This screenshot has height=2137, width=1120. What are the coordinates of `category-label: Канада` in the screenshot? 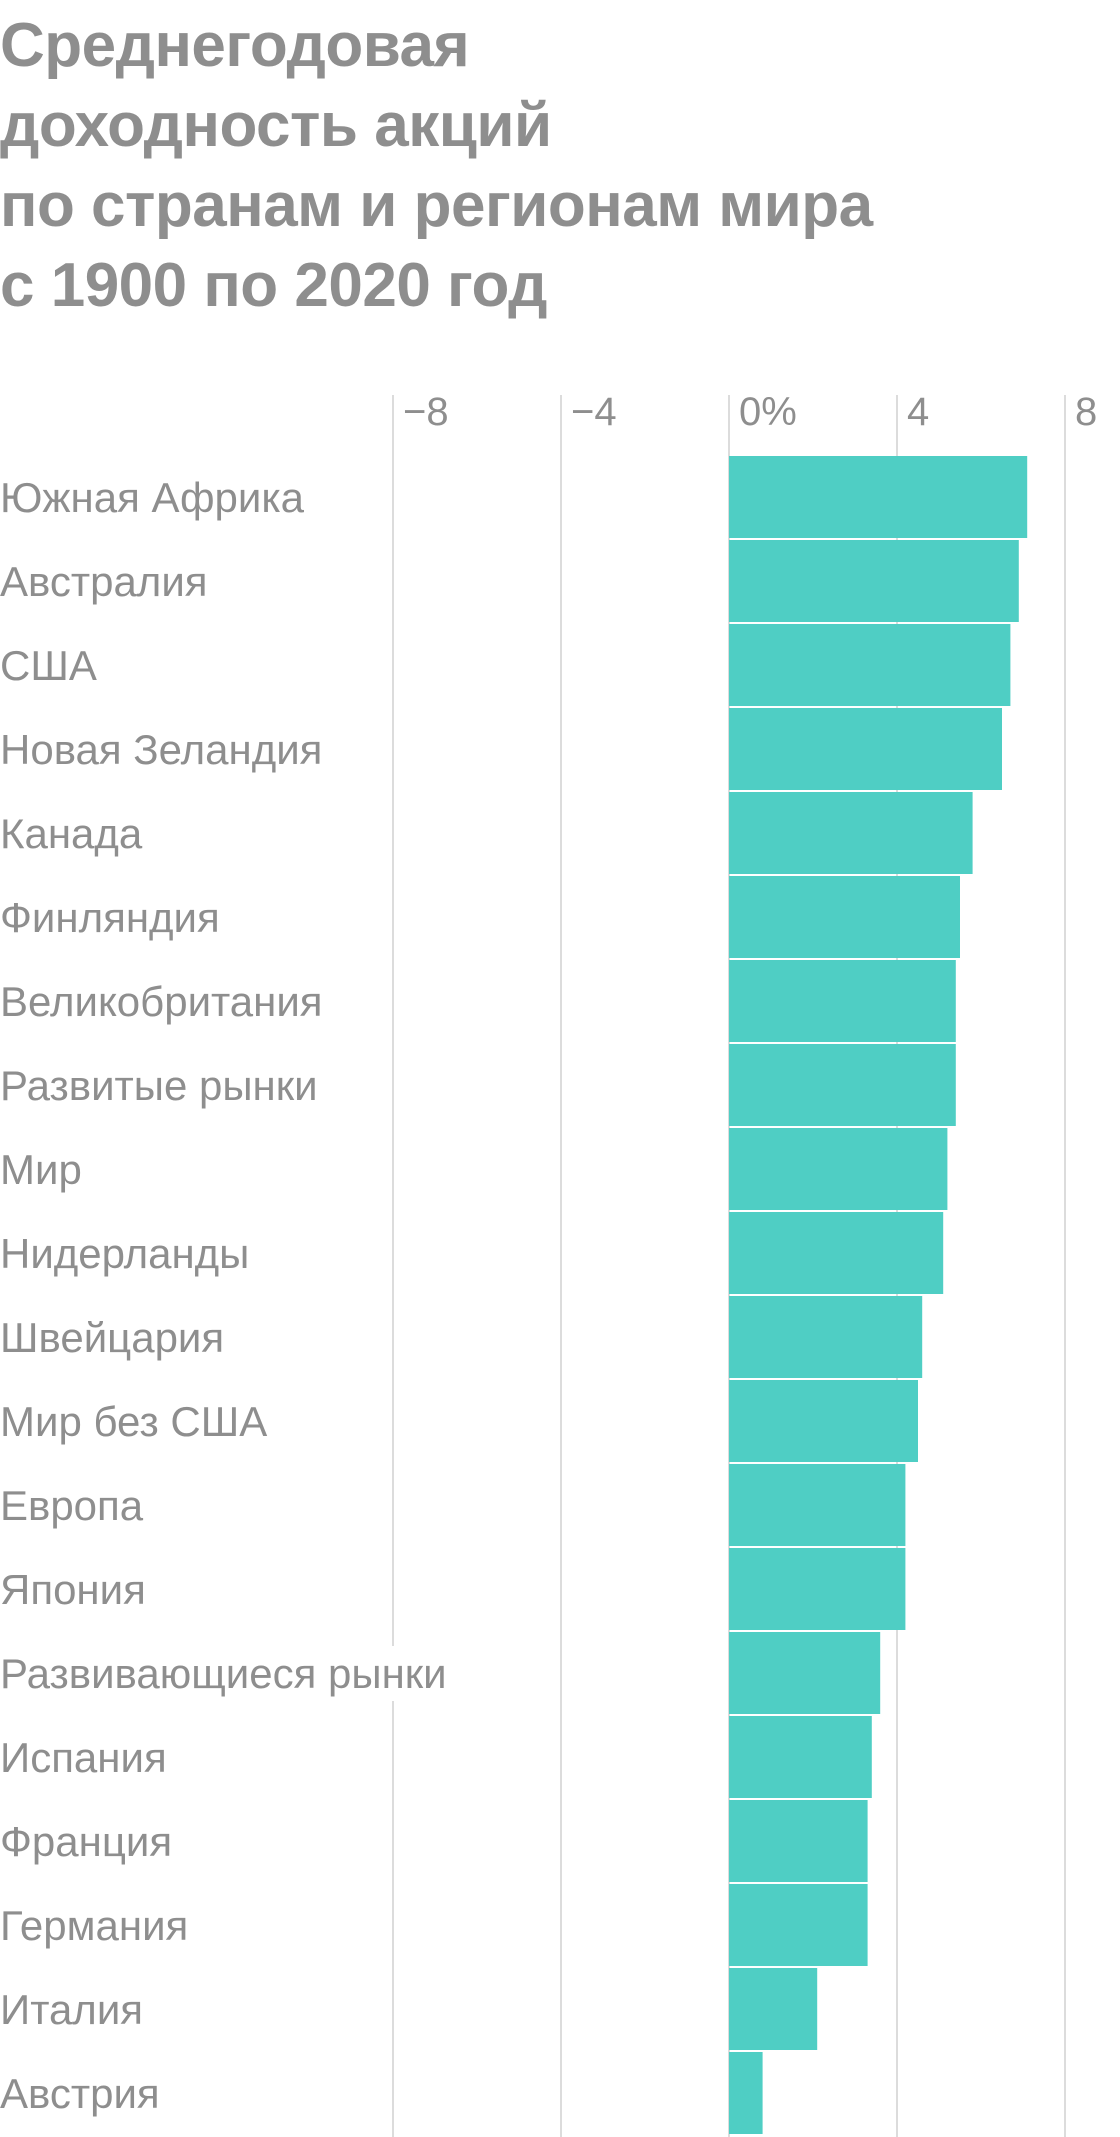 It's located at (71, 833).